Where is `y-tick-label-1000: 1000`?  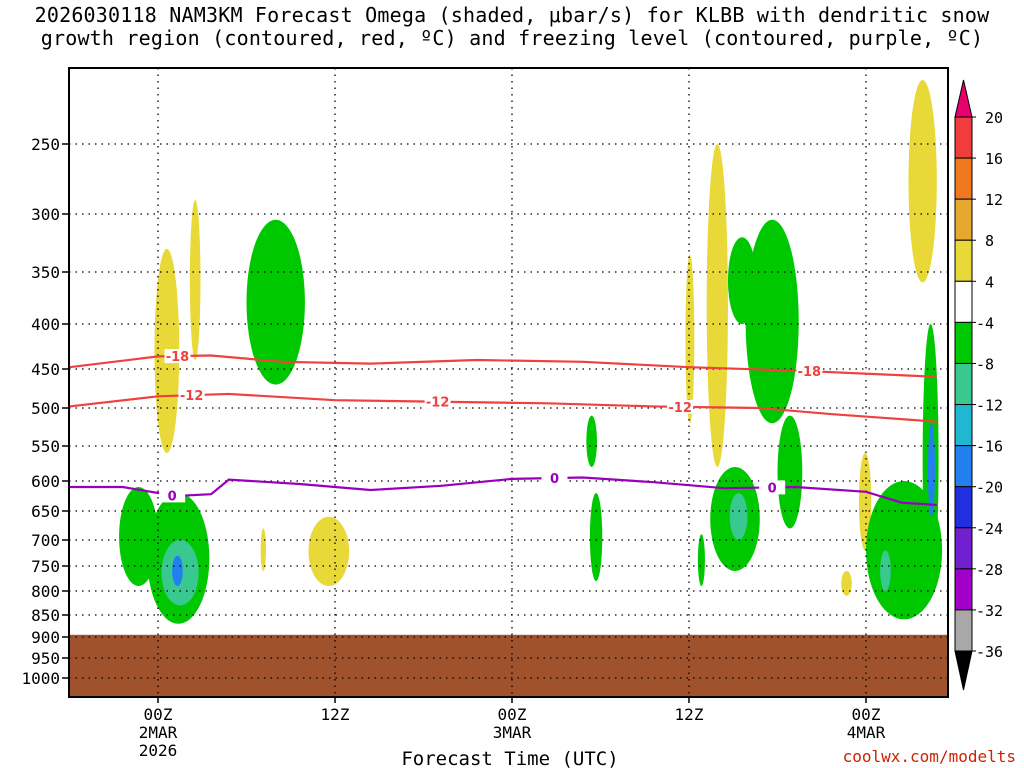
y-tick-label-1000: 1000 is located at coordinates (40, 678).